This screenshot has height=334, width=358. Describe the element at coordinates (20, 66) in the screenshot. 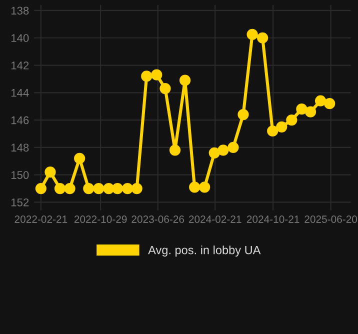

I see `y-tick-label: 142` at that location.